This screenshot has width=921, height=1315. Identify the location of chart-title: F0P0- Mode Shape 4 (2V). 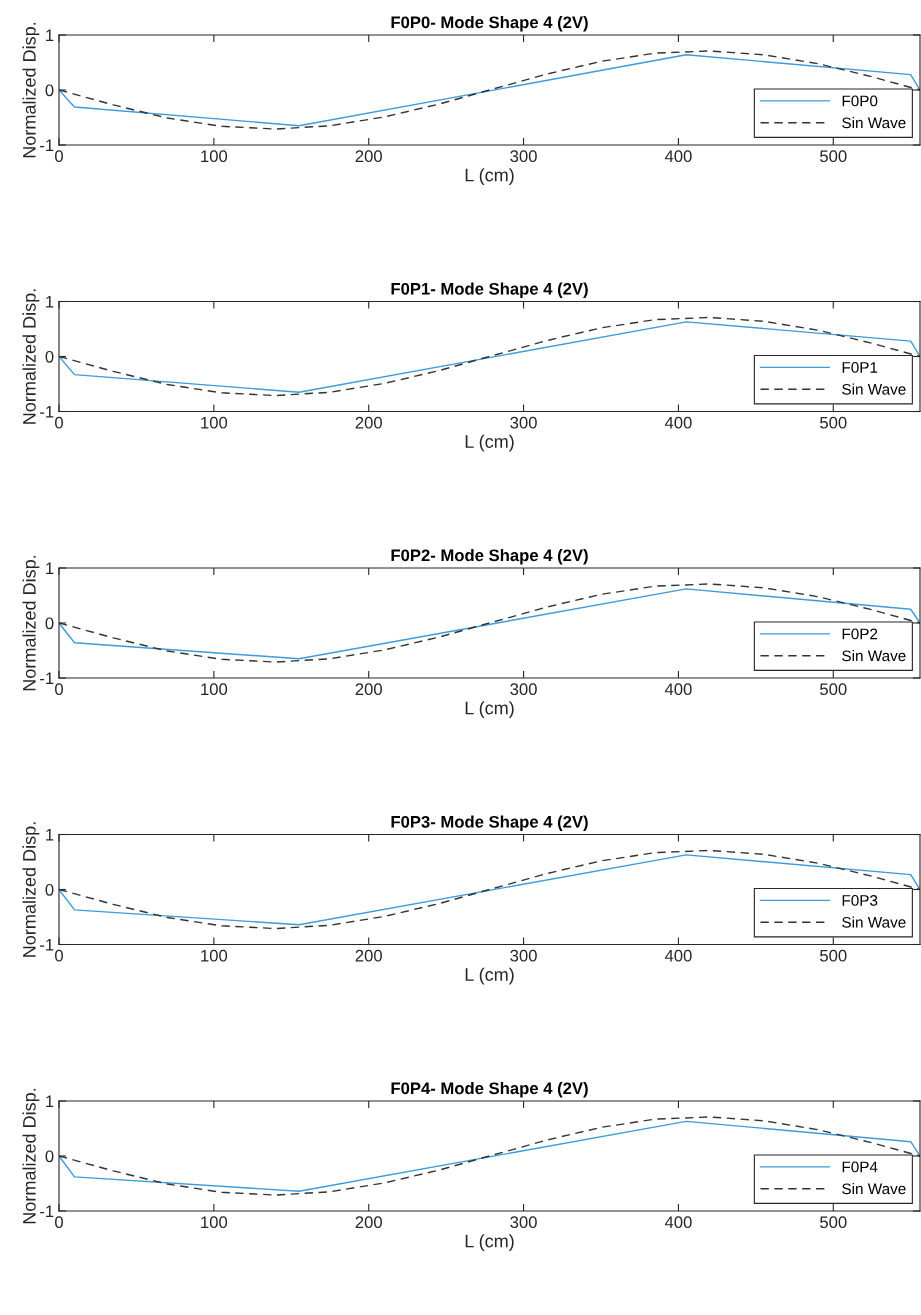
(489, 23).